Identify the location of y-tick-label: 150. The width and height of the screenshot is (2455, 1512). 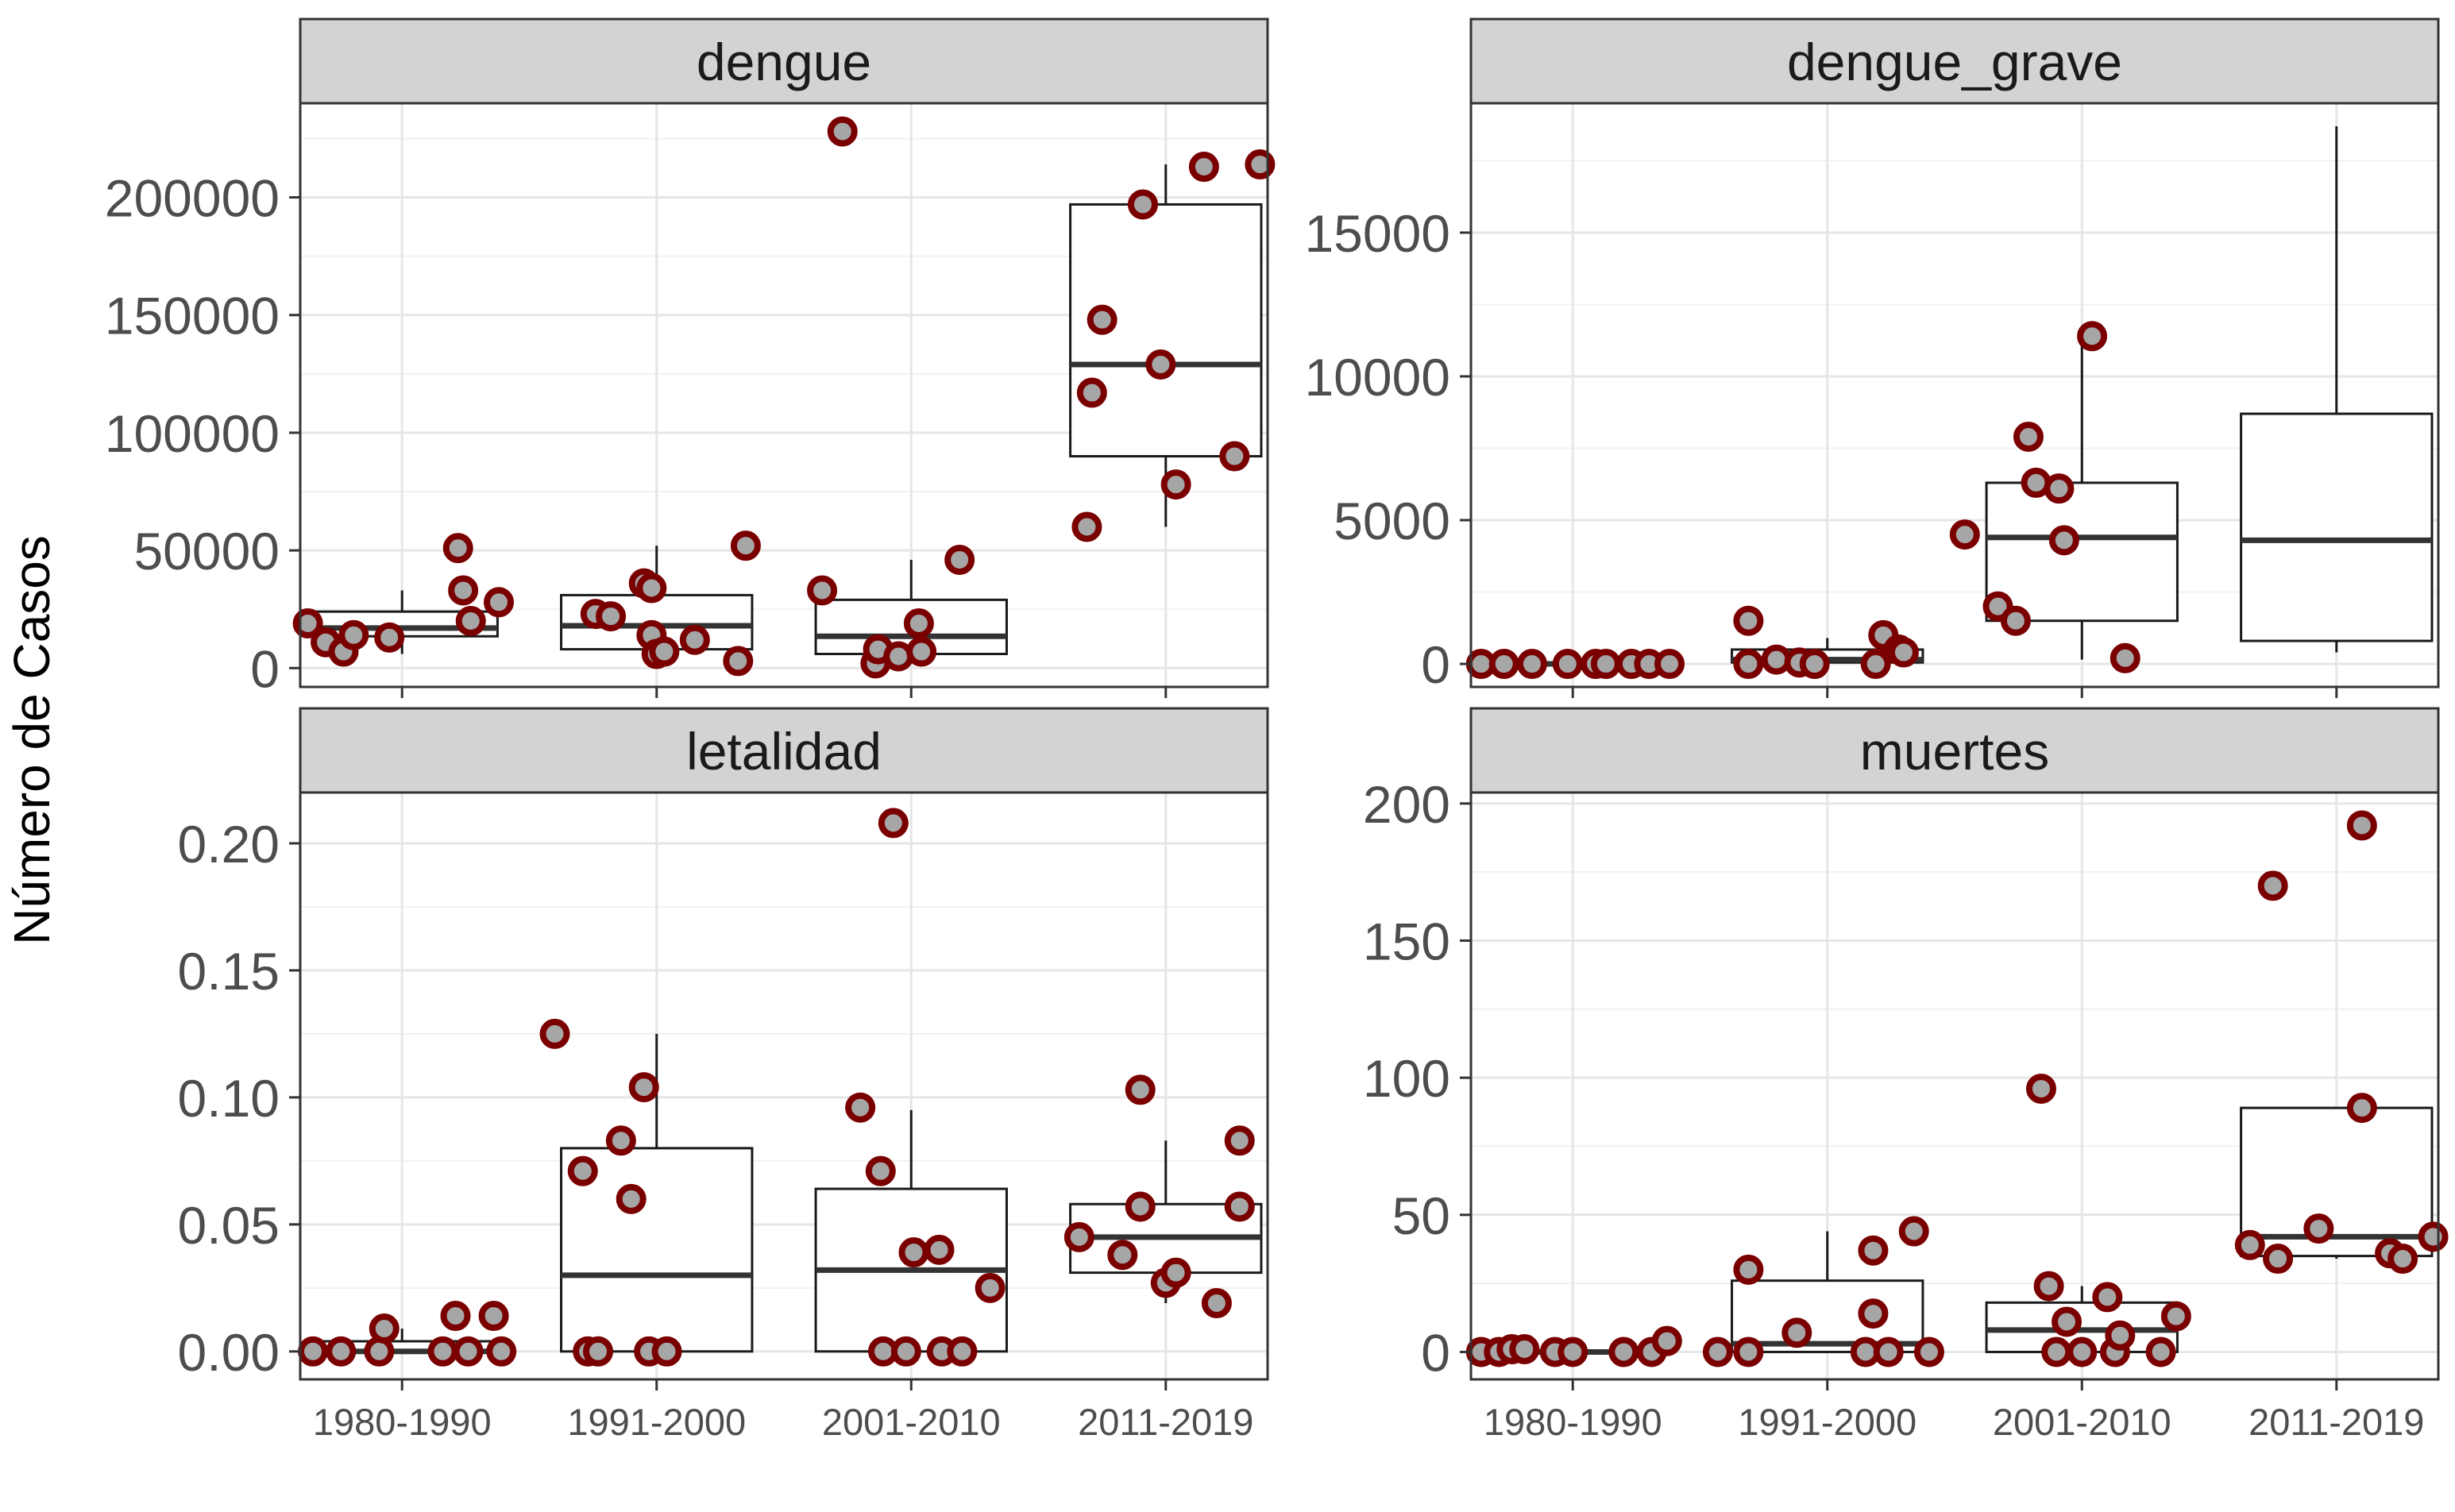
(1406, 941).